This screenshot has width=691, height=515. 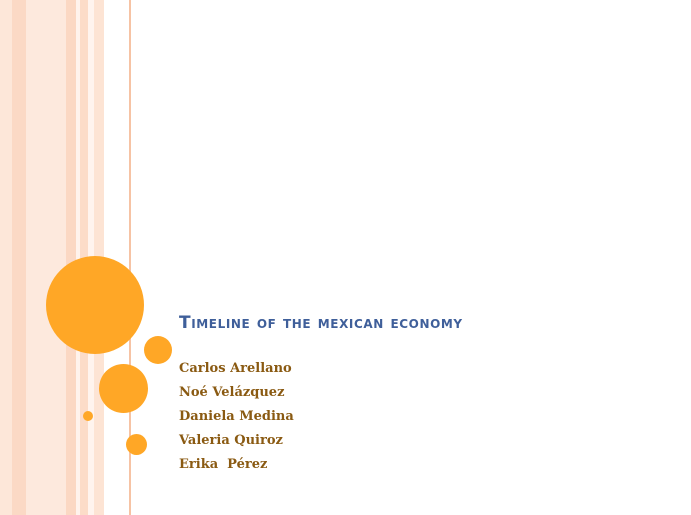 What do you see at coordinates (123, 388) in the screenshot?
I see `decorative-circle-medium` at bounding box center [123, 388].